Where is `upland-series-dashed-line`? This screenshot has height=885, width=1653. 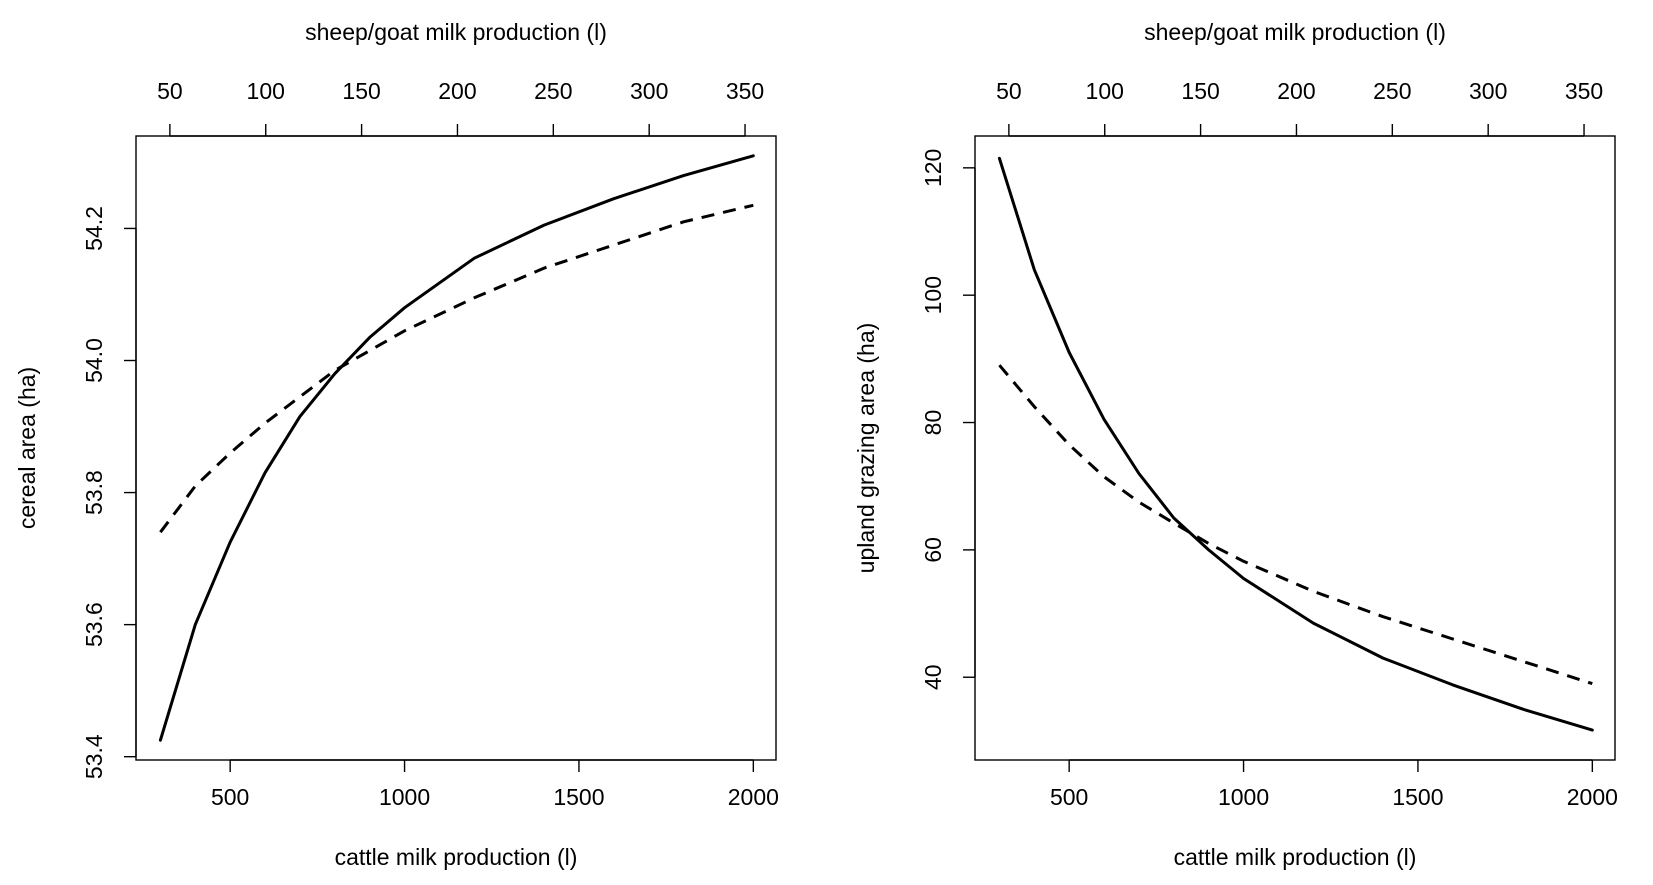
upland-series-dashed-line is located at coordinates (1295, 525).